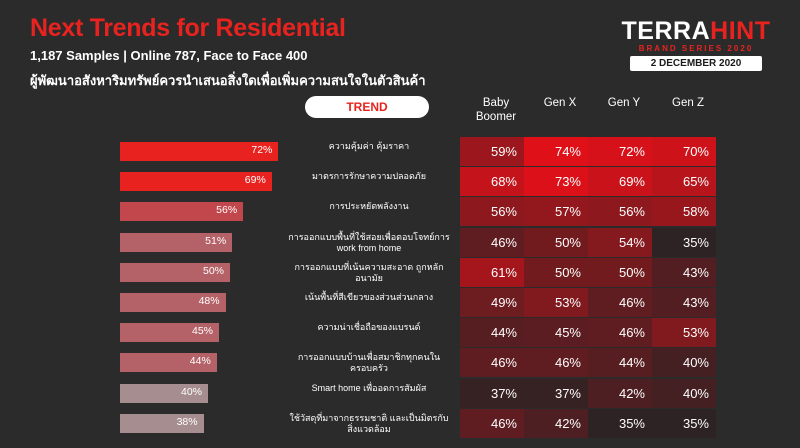  Describe the element at coordinates (369, 387) in the screenshot. I see `row-label: Smart home เพื่ออดการสัมผัส` at that location.